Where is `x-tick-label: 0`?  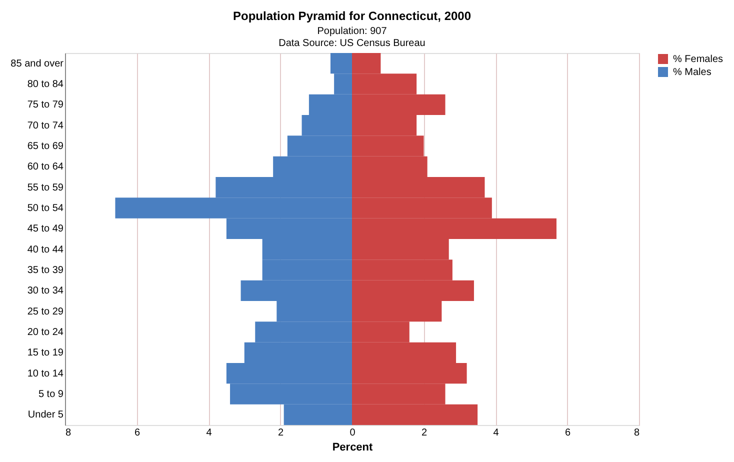
x-tick-label: 0 is located at coordinates (353, 433).